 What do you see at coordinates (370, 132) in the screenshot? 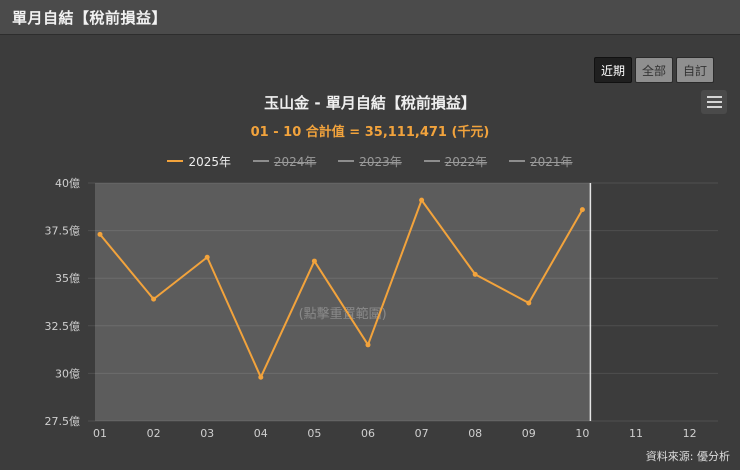
I see `chart-subtitle: 01 - 10 合計值 = 35,111,471 (千元)` at bounding box center [370, 132].